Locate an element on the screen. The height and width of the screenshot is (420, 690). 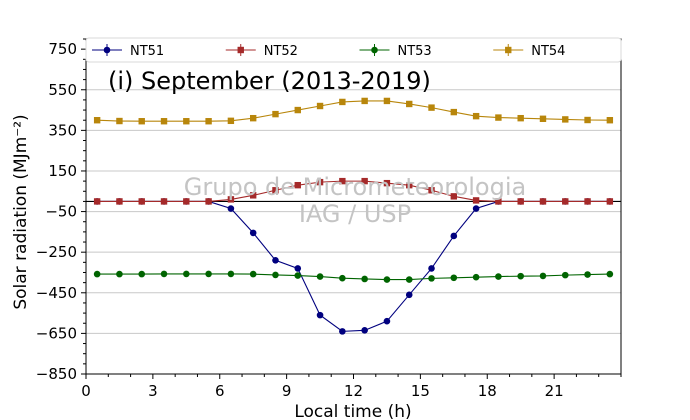
y-tick-label: −450 is located at coordinates (56, 293).